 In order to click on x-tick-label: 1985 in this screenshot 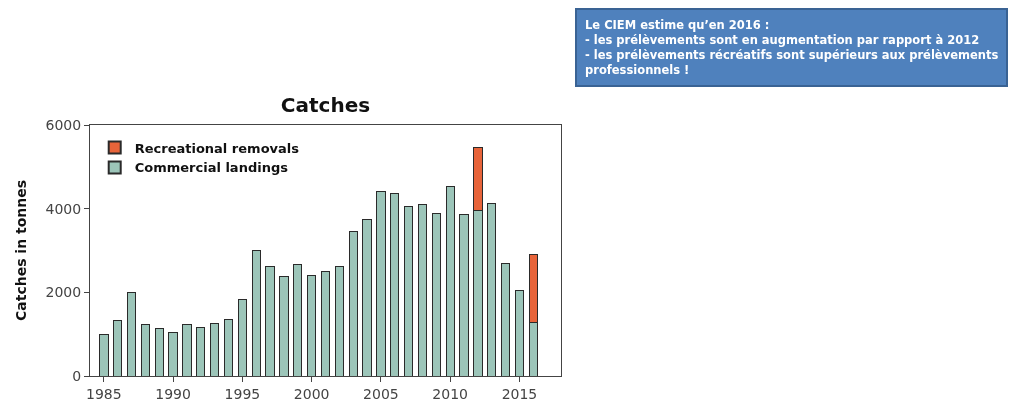, I will do `click(104, 393)`.